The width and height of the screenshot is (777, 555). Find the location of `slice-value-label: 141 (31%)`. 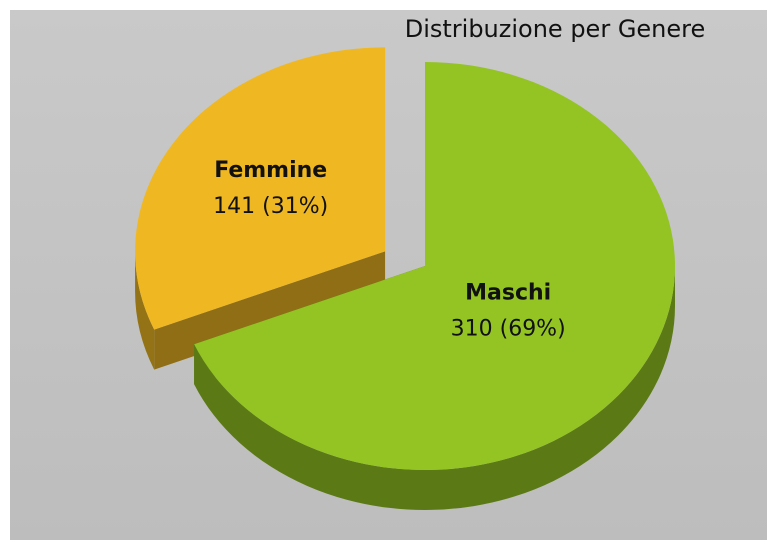

slice-value-label: 141 (31%) is located at coordinates (270, 206).